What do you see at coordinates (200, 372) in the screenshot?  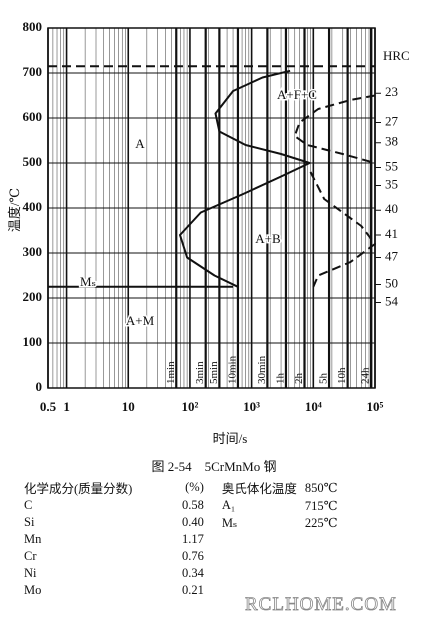 I see `time-mark-label: 3min` at bounding box center [200, 372].